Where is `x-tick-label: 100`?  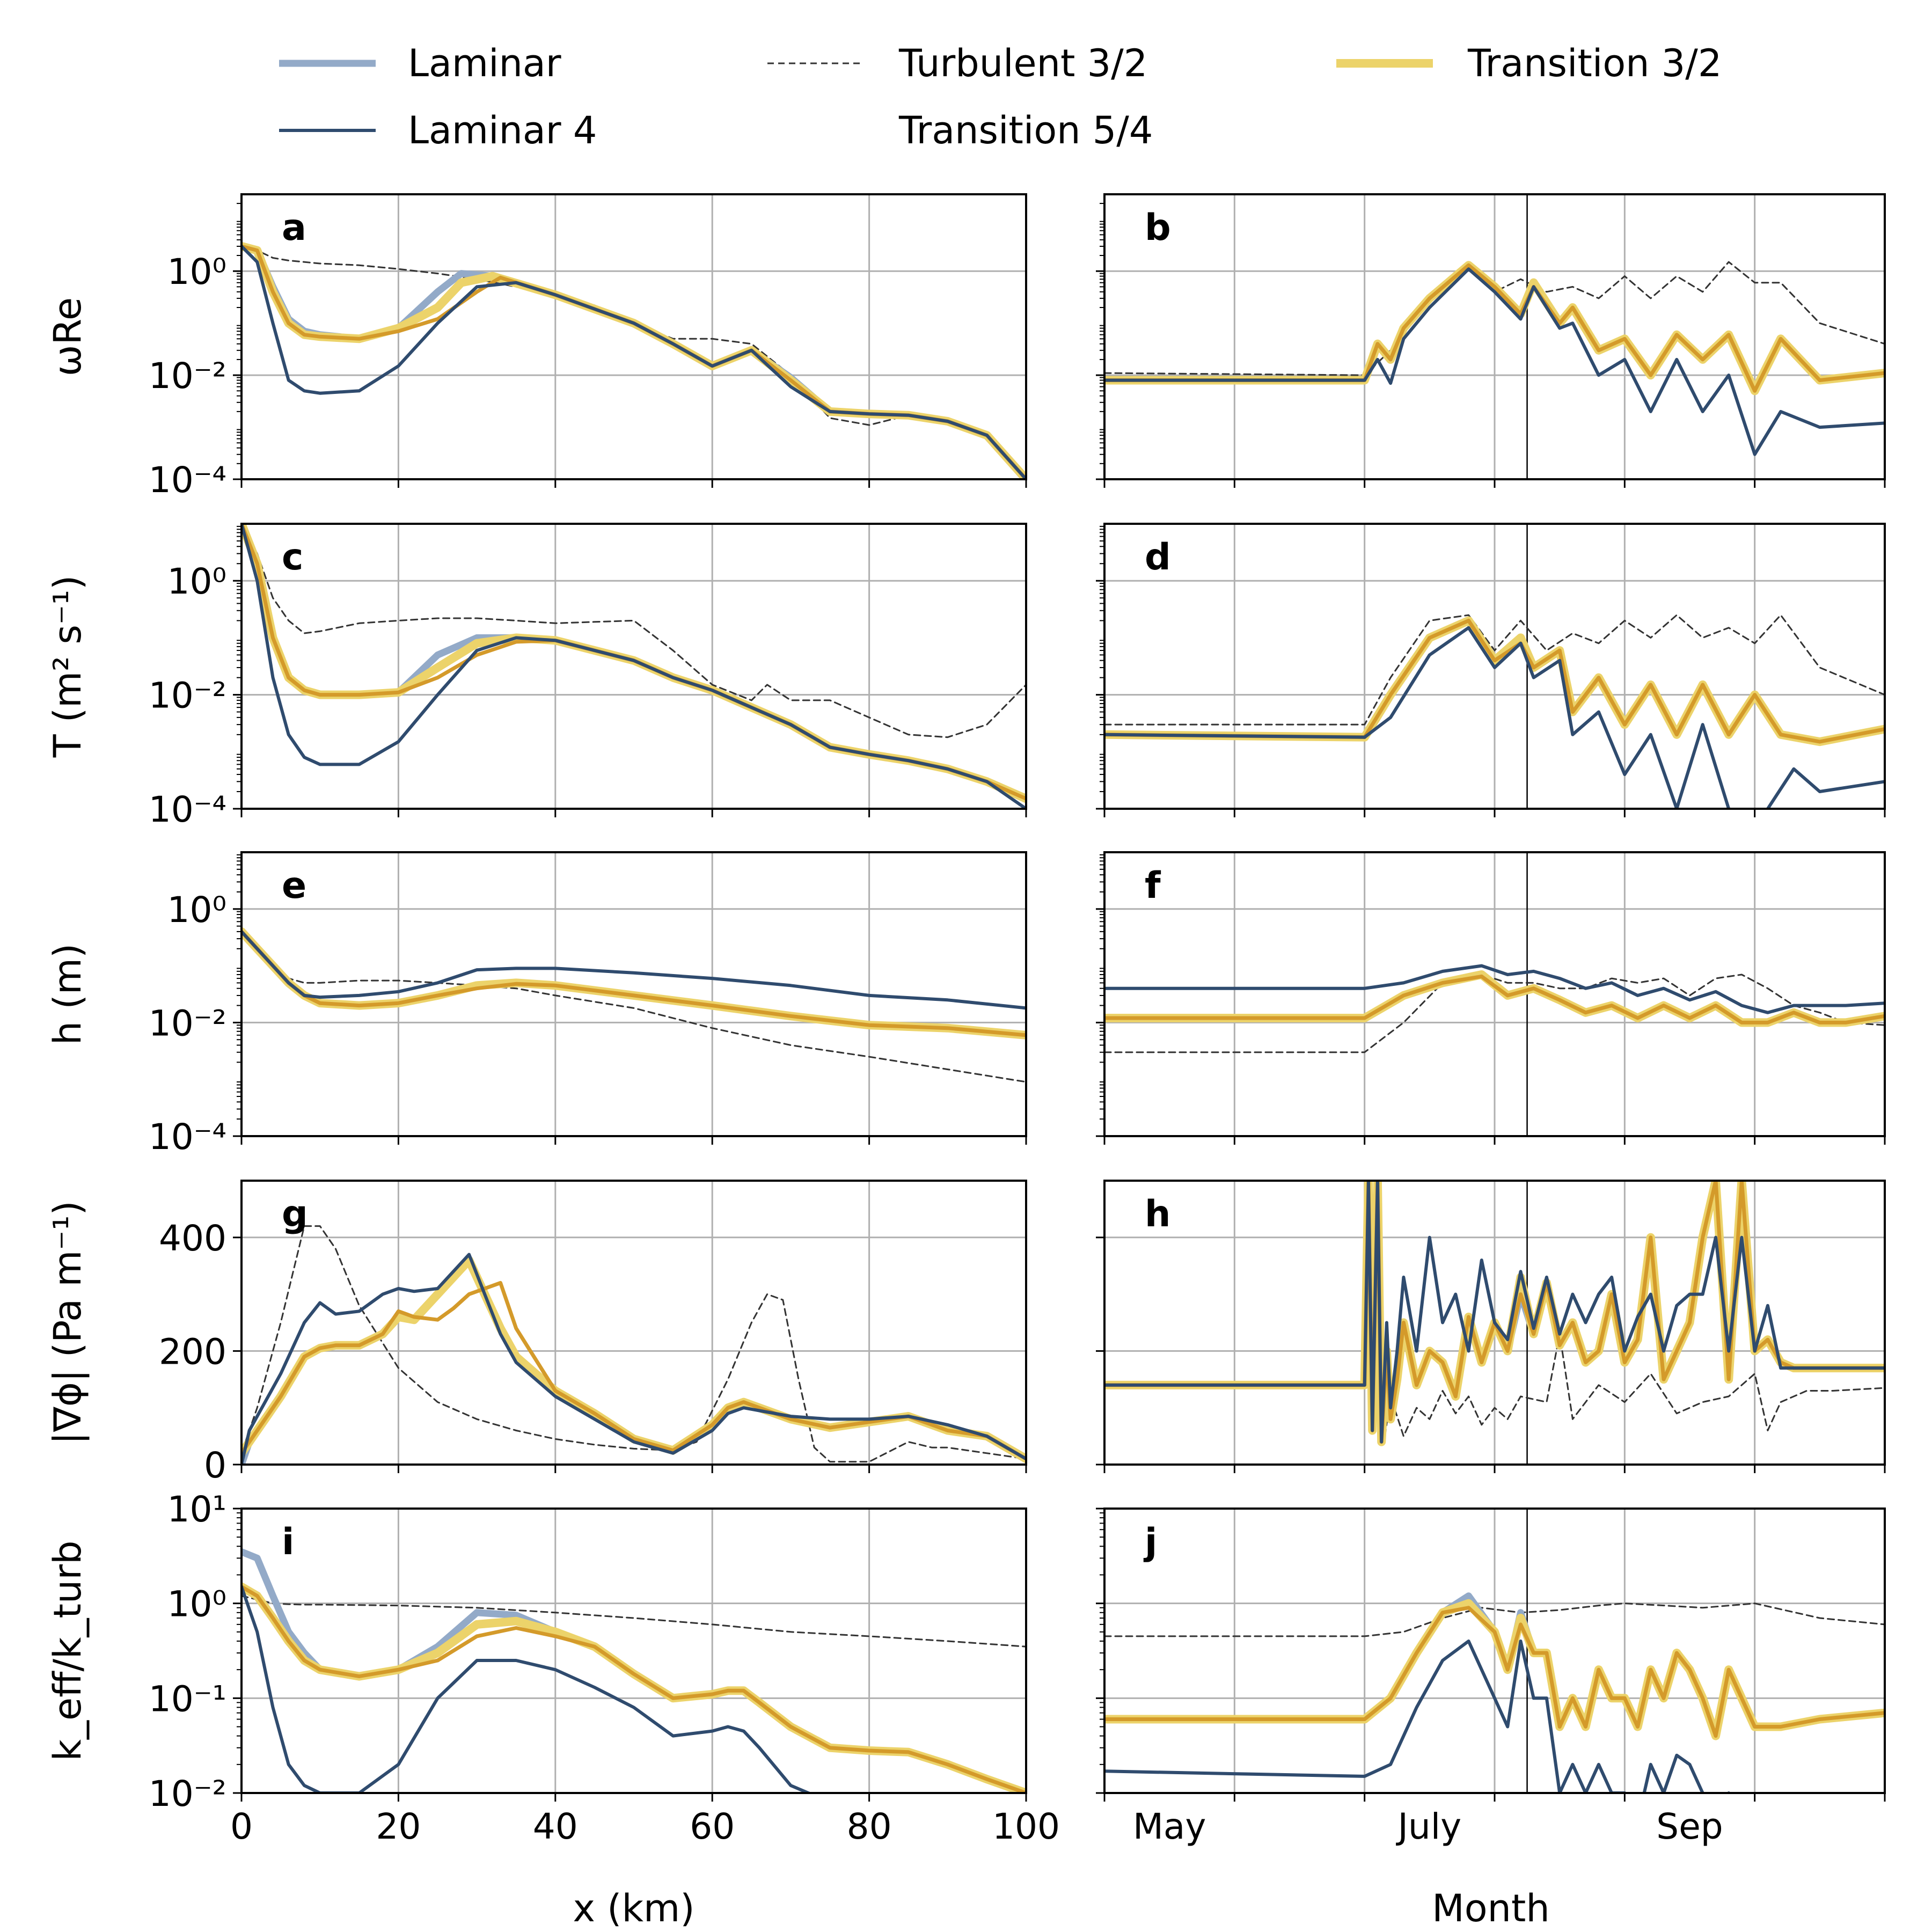
x-tick-label: 100 is located at coordinates (1026, 1826).